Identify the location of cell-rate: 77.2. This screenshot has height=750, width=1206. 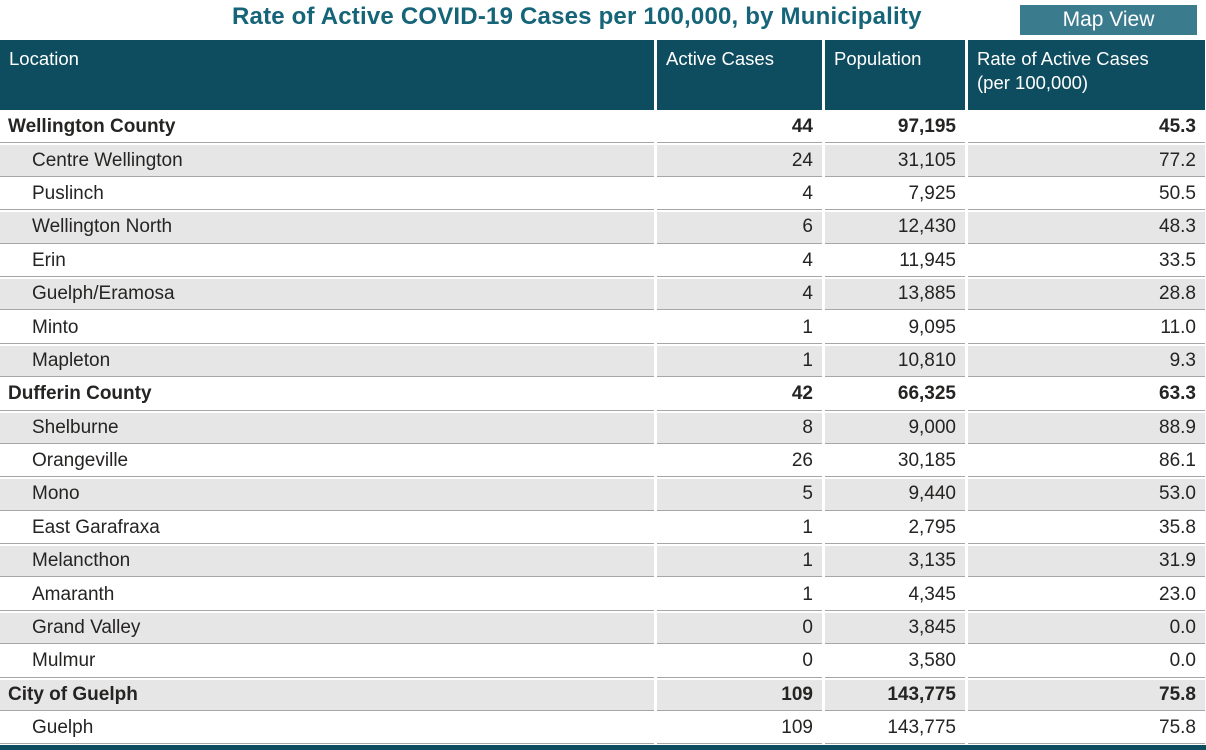
(1086, 161).